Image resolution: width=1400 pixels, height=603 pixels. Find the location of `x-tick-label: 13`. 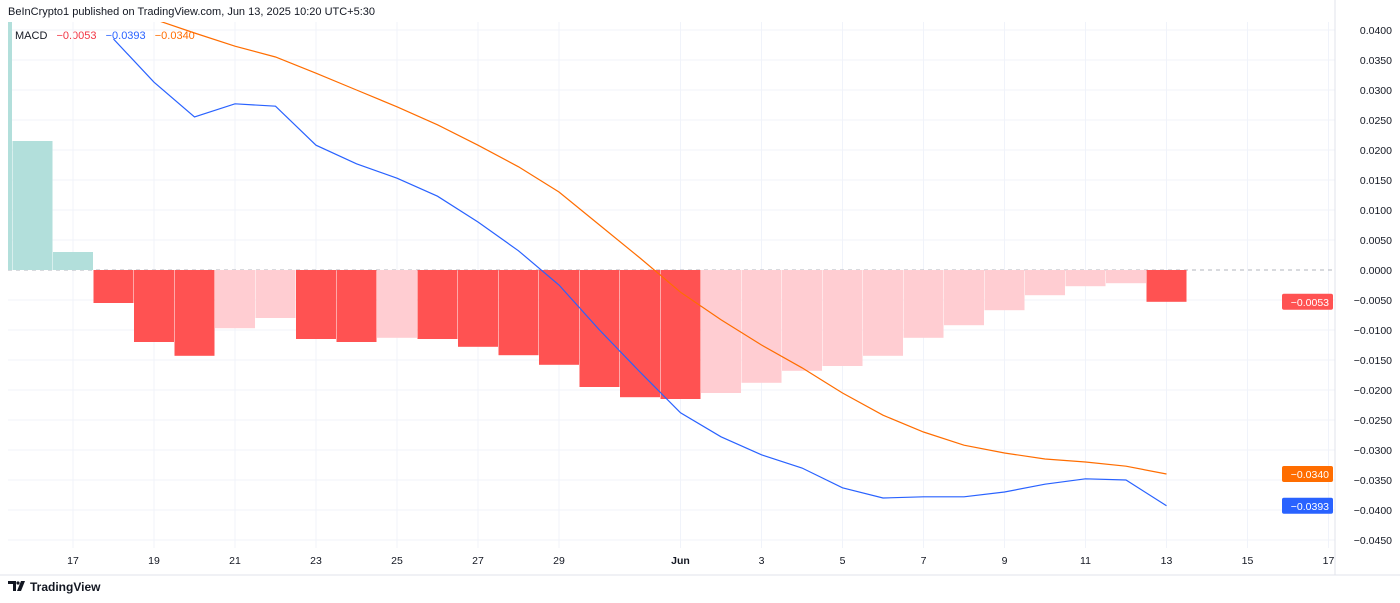

x-tick-label: 13 is located at coordinates (1167, 561).